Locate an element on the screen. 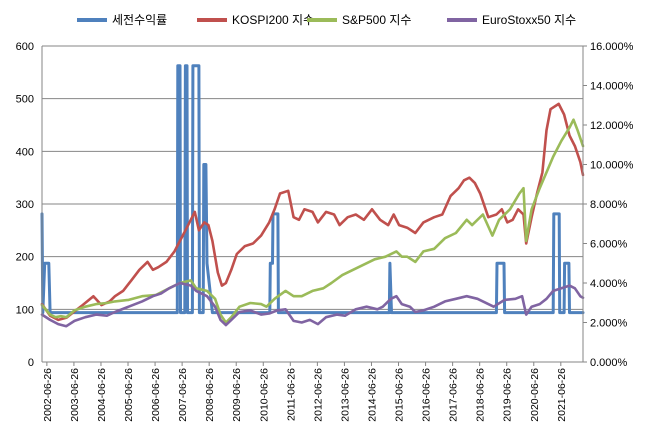 This screenshot has height=446, width=649. left-tick-label: 200 is located at coordinates (25, 258).